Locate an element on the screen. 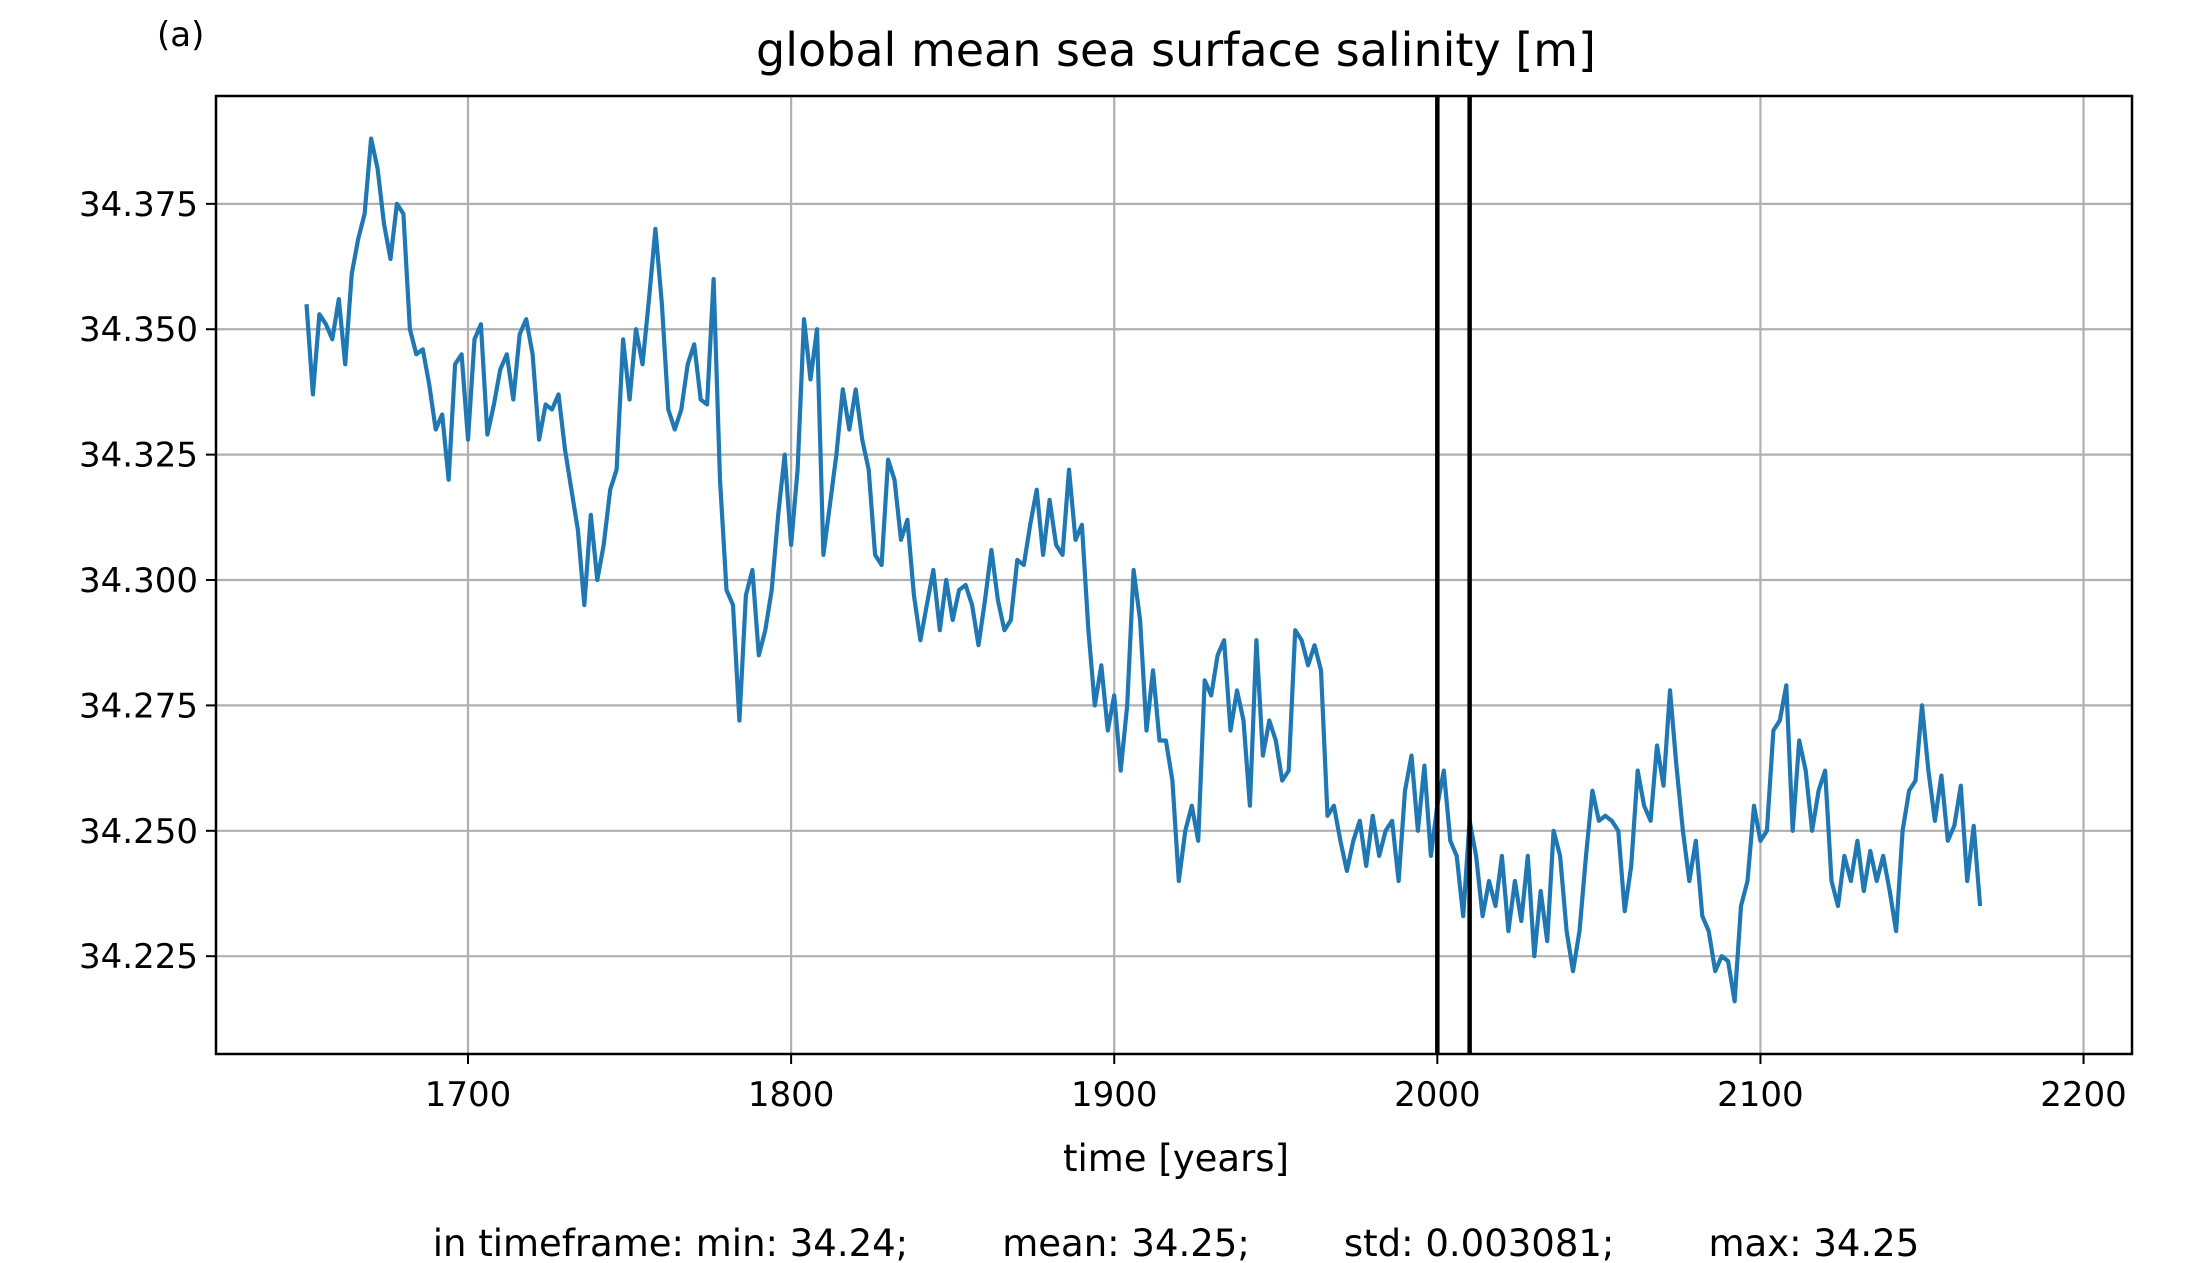  x-tick-label: 2200 is located at coordinates (2083, 1095).